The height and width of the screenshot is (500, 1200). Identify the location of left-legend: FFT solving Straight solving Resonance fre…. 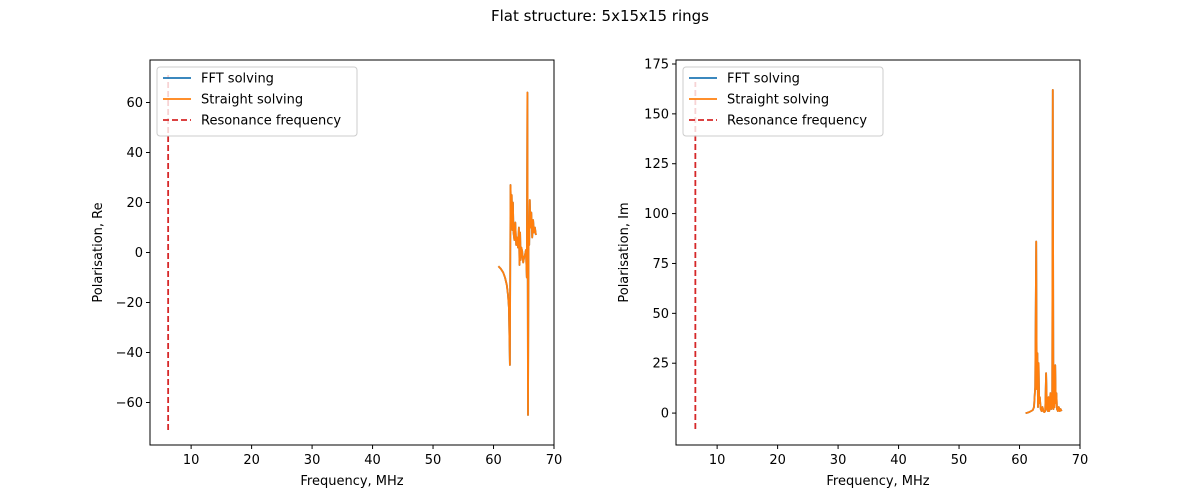
(257, 101).